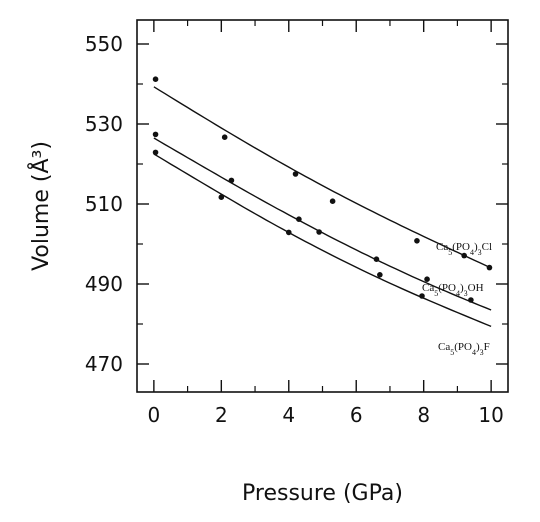 The width and height of the screenshot is (540, 522). I want to click on series-labels: Ca5(PO4)3Cl Ca5(PO4)3OH Ca5(PO4)3F, so click(457, 299).